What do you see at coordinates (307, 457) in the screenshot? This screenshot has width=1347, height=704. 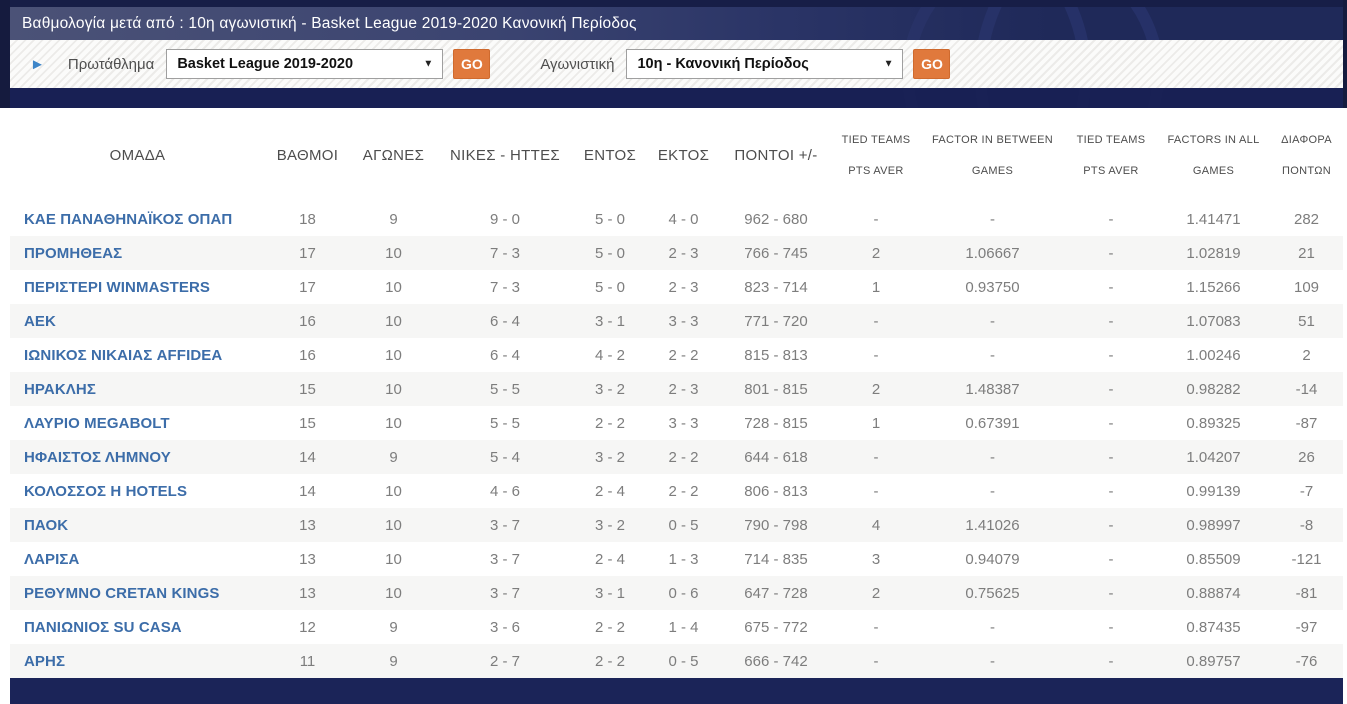 I see `cell-points: 14` at bounding box center [307, 457].